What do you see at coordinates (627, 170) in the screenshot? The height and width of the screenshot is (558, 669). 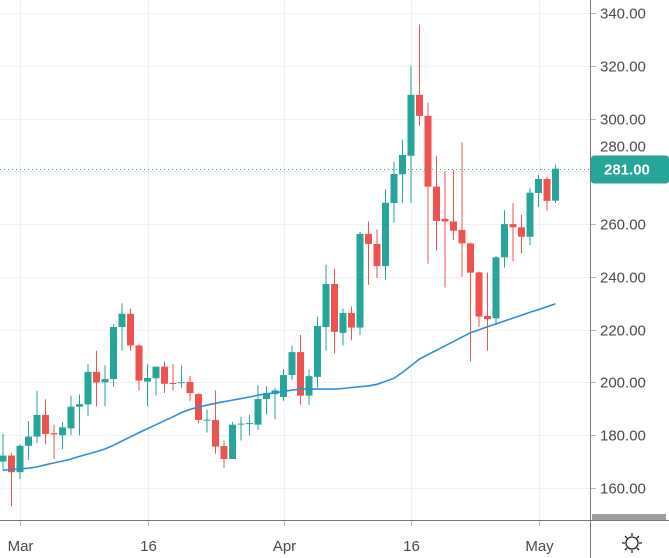 I see `last-price-text: 281.00` at bounding box center [627, 170].